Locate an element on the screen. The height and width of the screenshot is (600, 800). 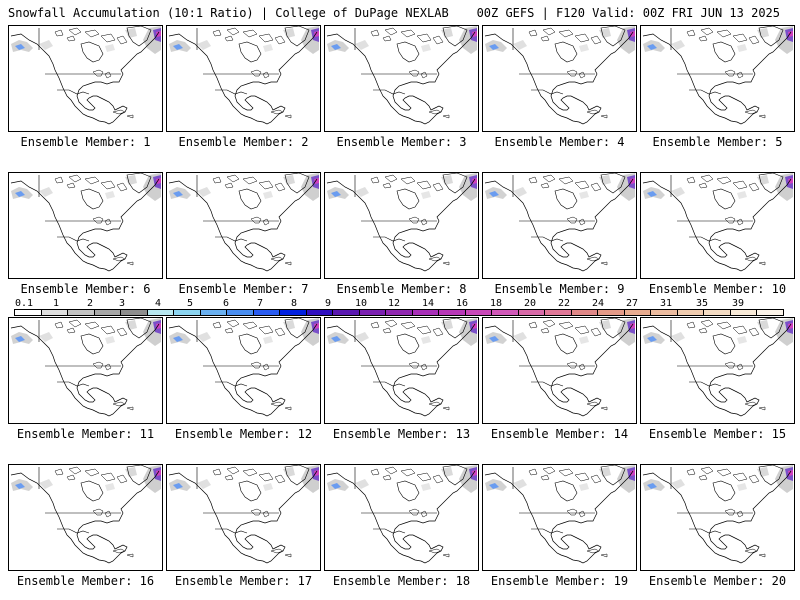
colorbar-tick-label: 12 is located at coordinates (394, 303).